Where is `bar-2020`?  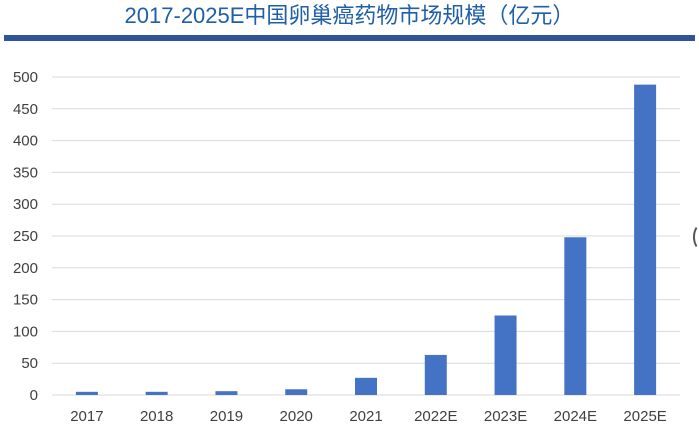
bar-2020 is located at coordinates (296, 392).